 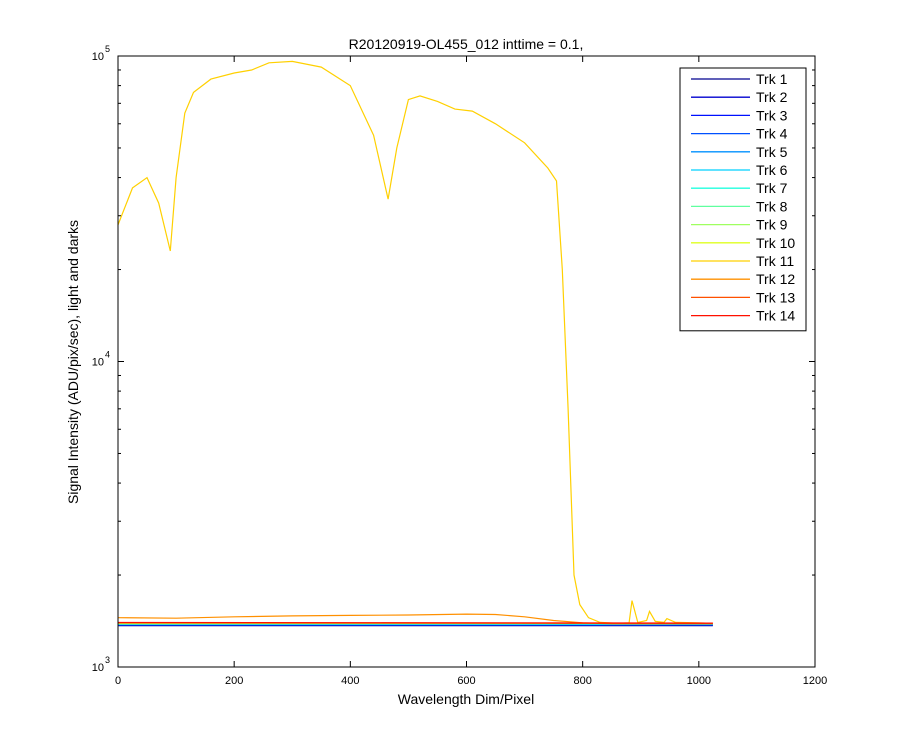 I want to click on legend-label-trk-7: Trk 7, so click(x=772, y=188).